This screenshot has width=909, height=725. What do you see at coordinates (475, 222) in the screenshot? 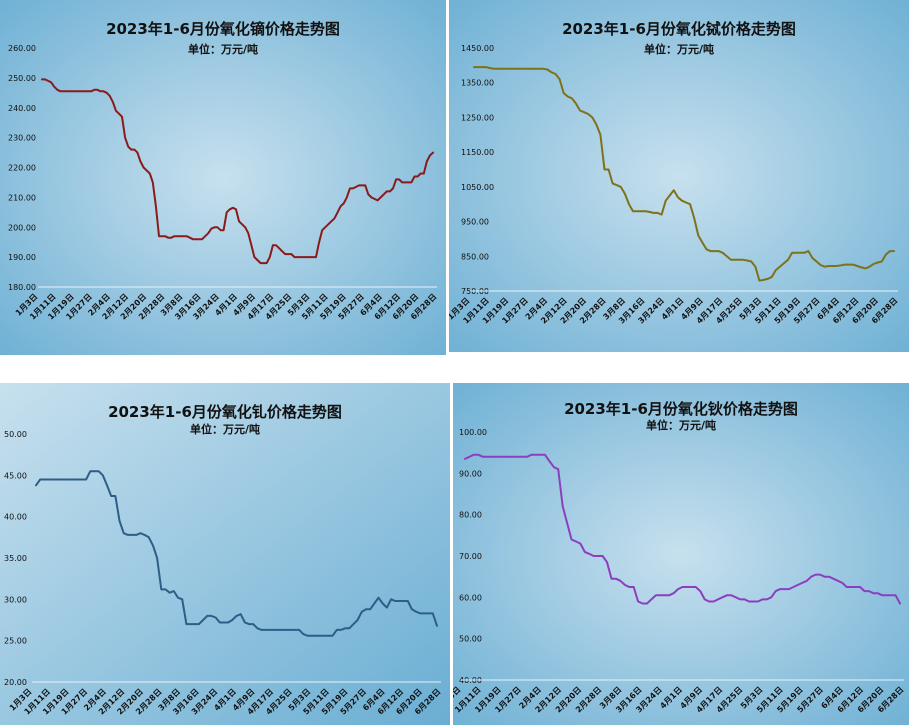
I see `tb-ytick-label: 950.00` at bounding box center [475, 222].